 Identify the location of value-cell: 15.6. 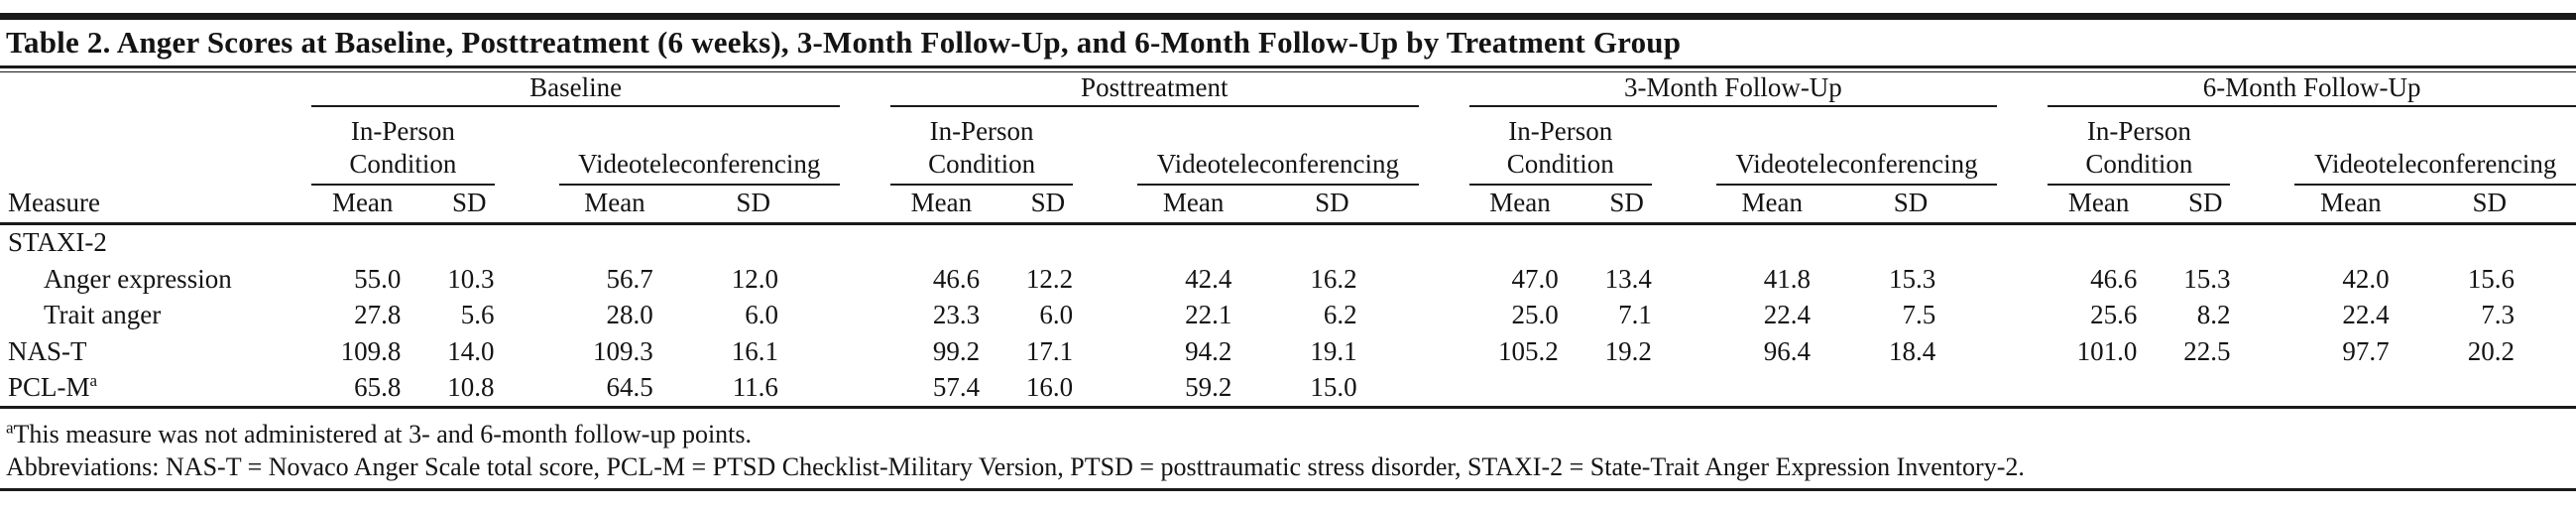
(2491, 278).